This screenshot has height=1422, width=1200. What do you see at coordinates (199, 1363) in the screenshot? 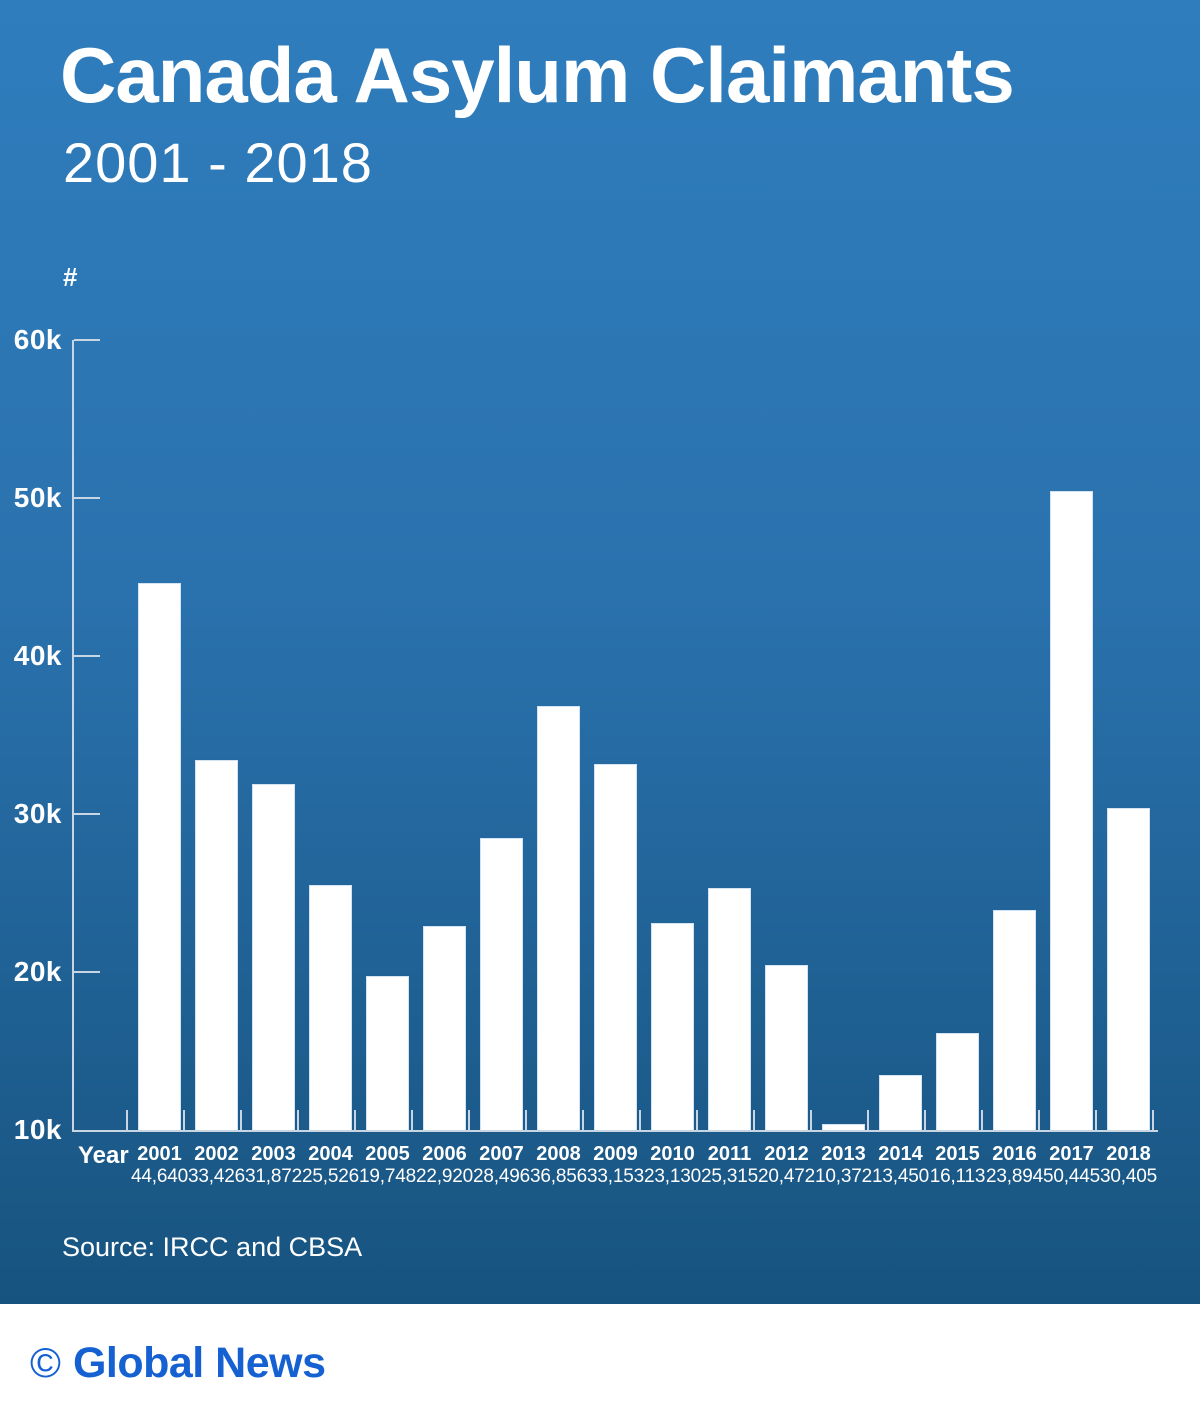
I see `brand-name: Global News` at bounding box center [199, 1363].